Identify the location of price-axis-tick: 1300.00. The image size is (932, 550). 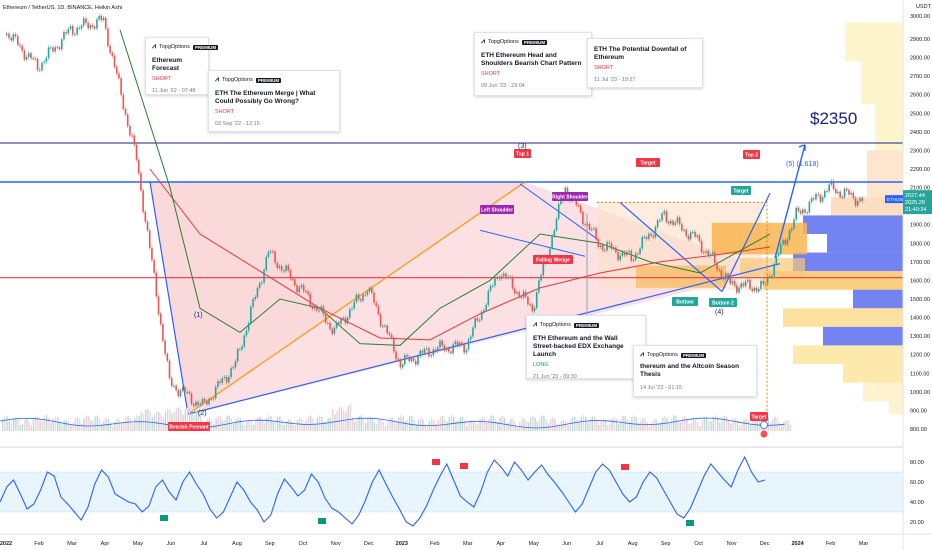
(920, 337).